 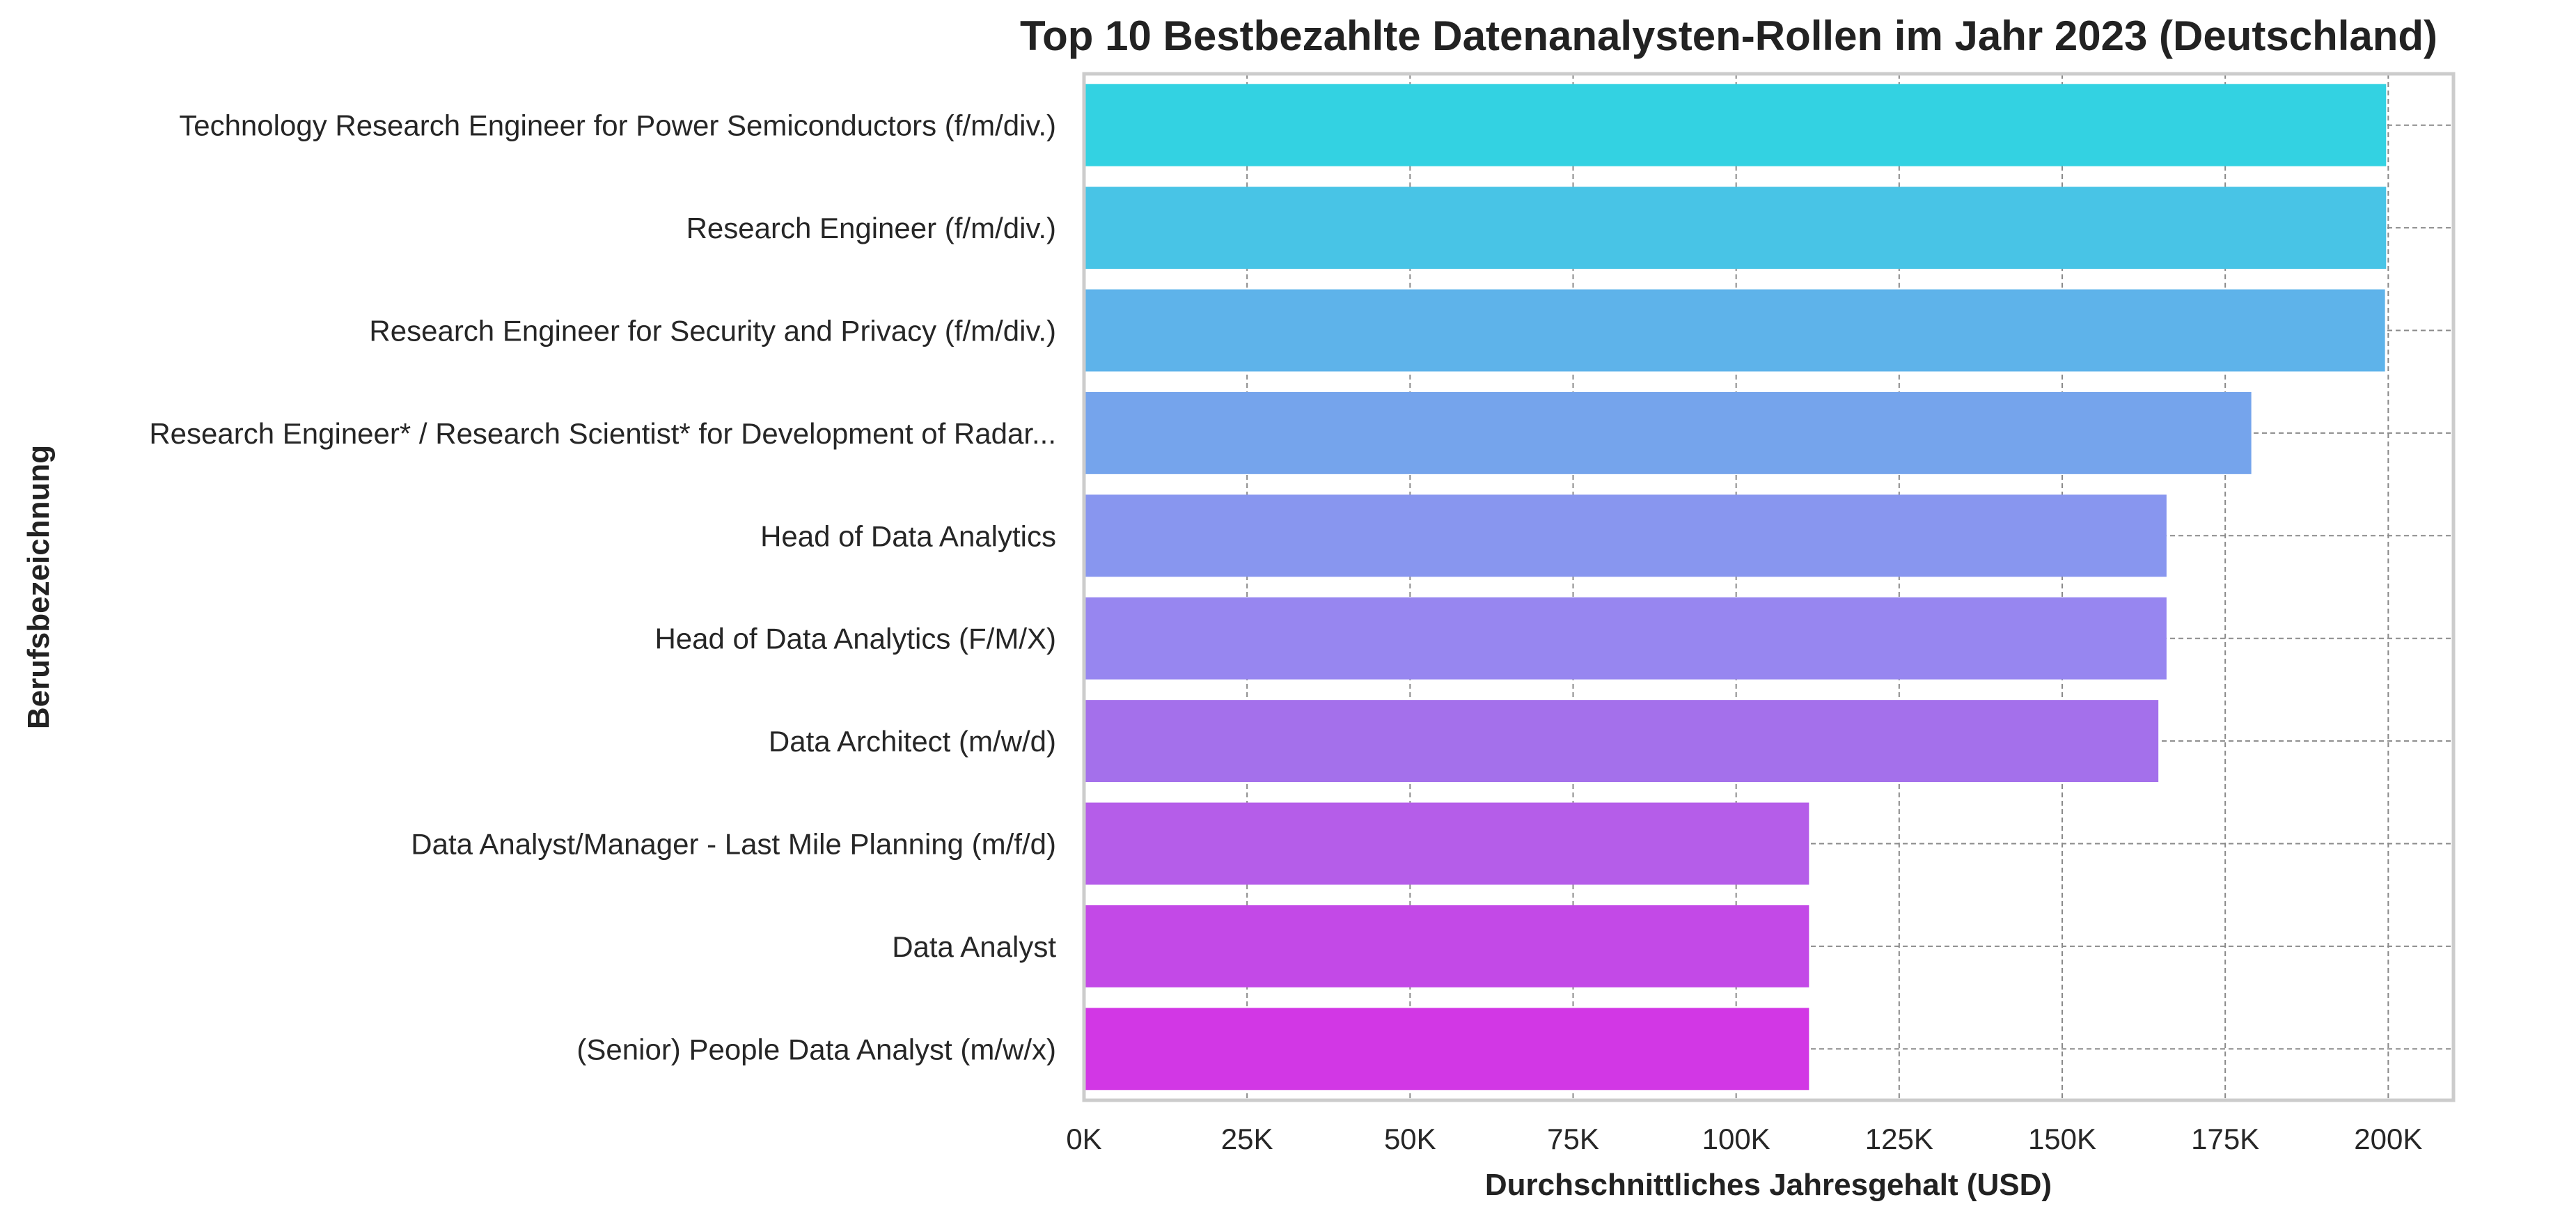 What do you see at coordinates (1768, 1185) in the screenshot?
I see `x-axis-label: Durchschnittliches Jahresgehalt (USD)` at bounding box center [1768, 1185].